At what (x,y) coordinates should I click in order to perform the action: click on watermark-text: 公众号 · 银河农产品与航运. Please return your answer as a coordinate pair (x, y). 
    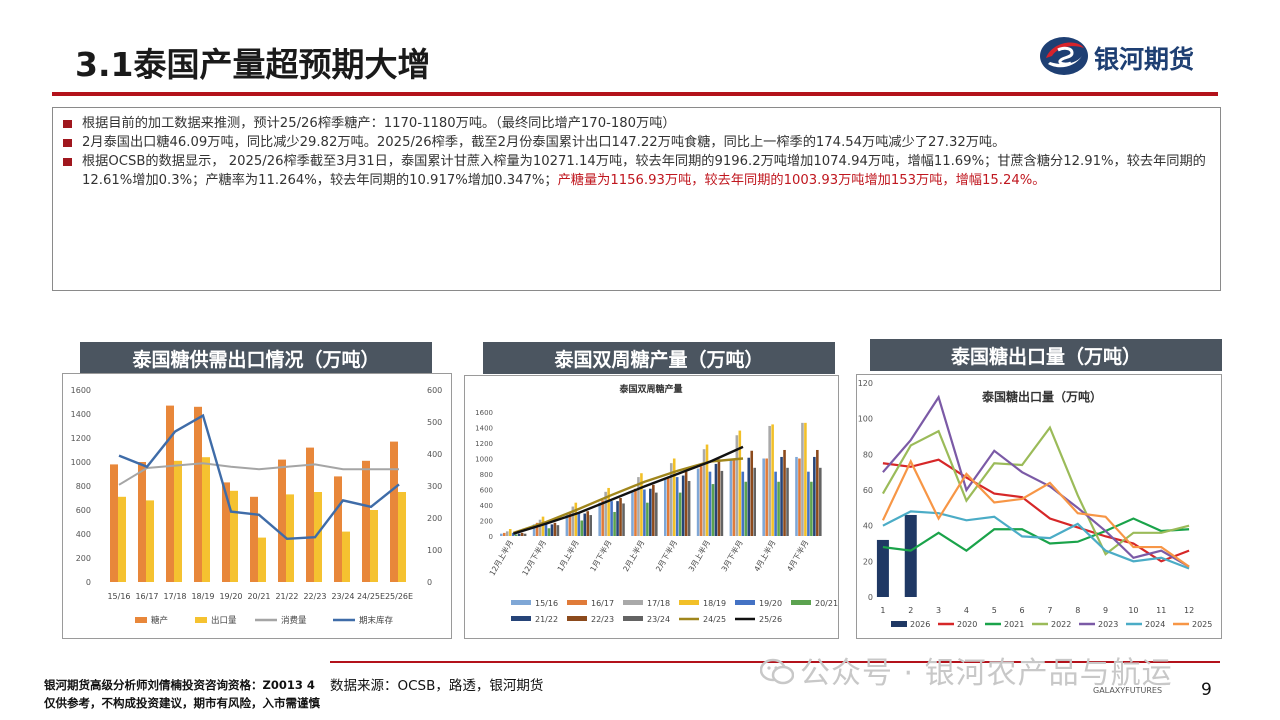
    Looking at the image, I should click on (986, 673).